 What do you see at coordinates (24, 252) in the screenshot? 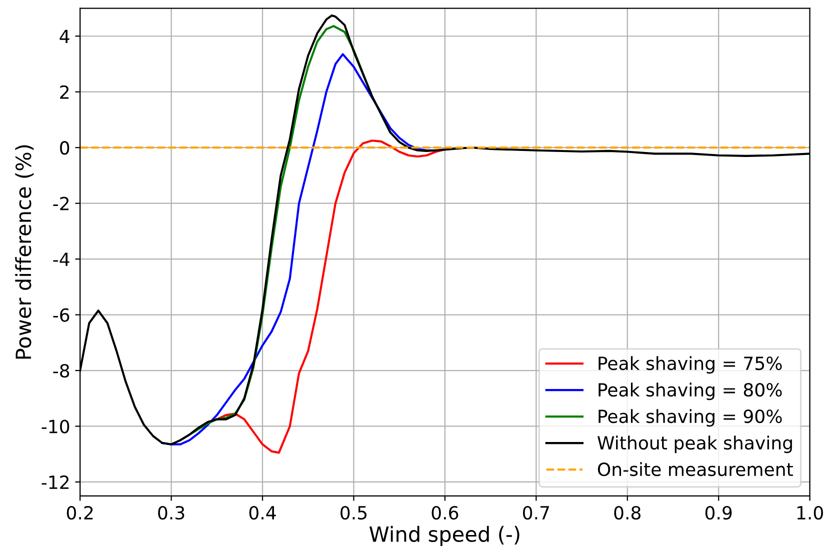
I see `y-axis-title: Power difference (%)` at bounding box center [24, 252].